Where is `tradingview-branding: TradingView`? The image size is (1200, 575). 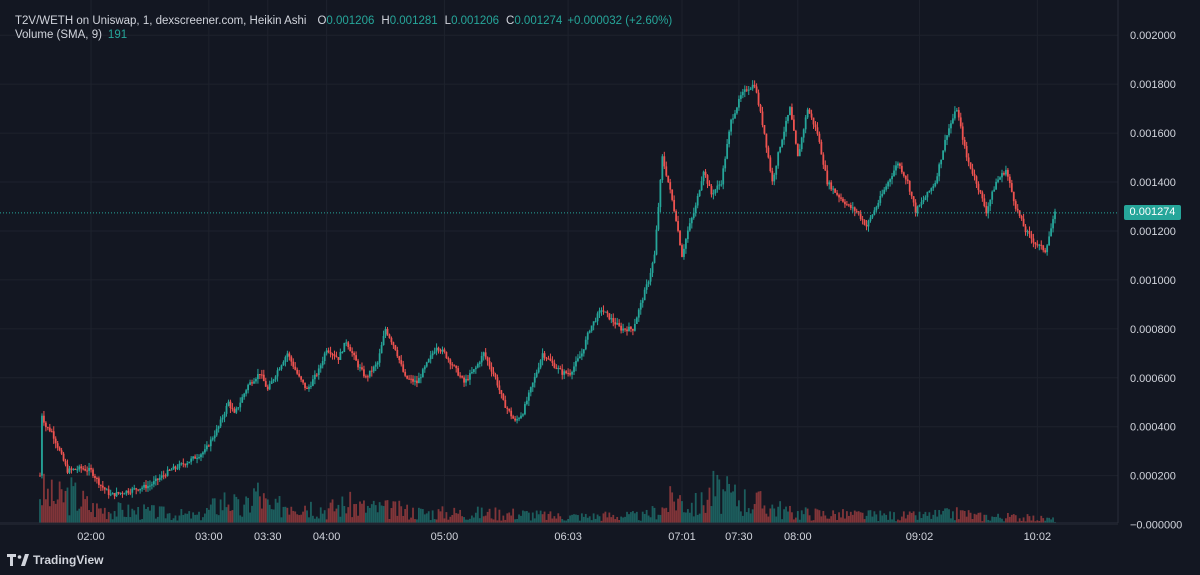
tradingview-branding: TradingView is located at coordinates (55, 560).